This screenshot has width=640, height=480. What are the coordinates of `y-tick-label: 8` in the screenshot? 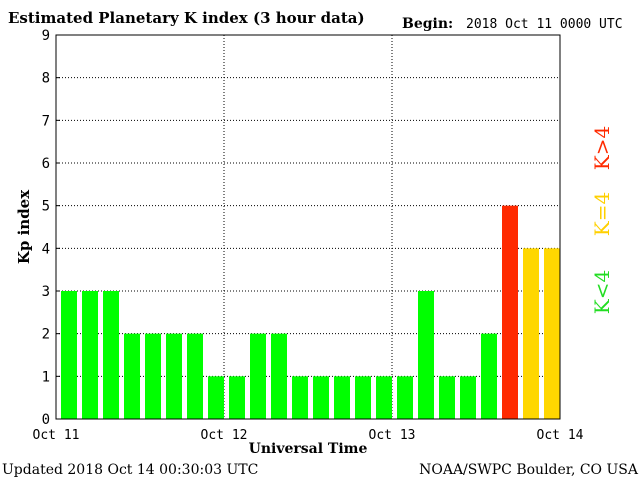 It's located at (46, 79).